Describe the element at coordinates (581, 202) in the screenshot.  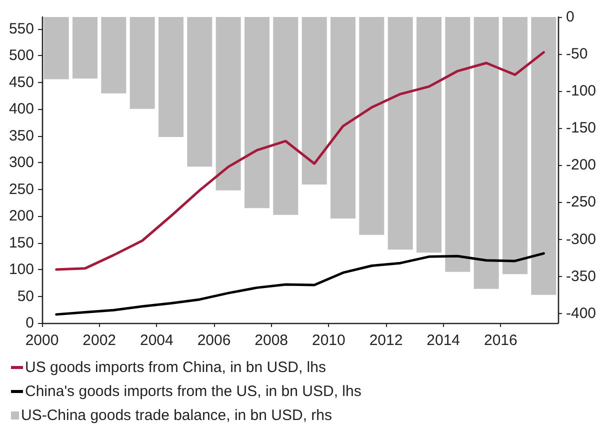
I see `y2-tick-label: -250` at that location.